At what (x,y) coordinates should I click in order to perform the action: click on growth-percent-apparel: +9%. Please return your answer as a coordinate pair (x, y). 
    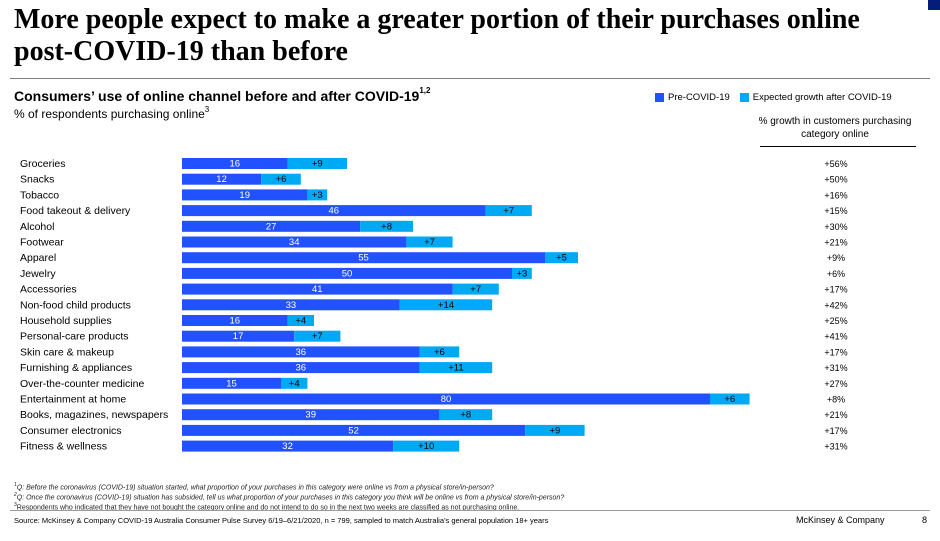
    Looking at the image, I should click on (836, 258).